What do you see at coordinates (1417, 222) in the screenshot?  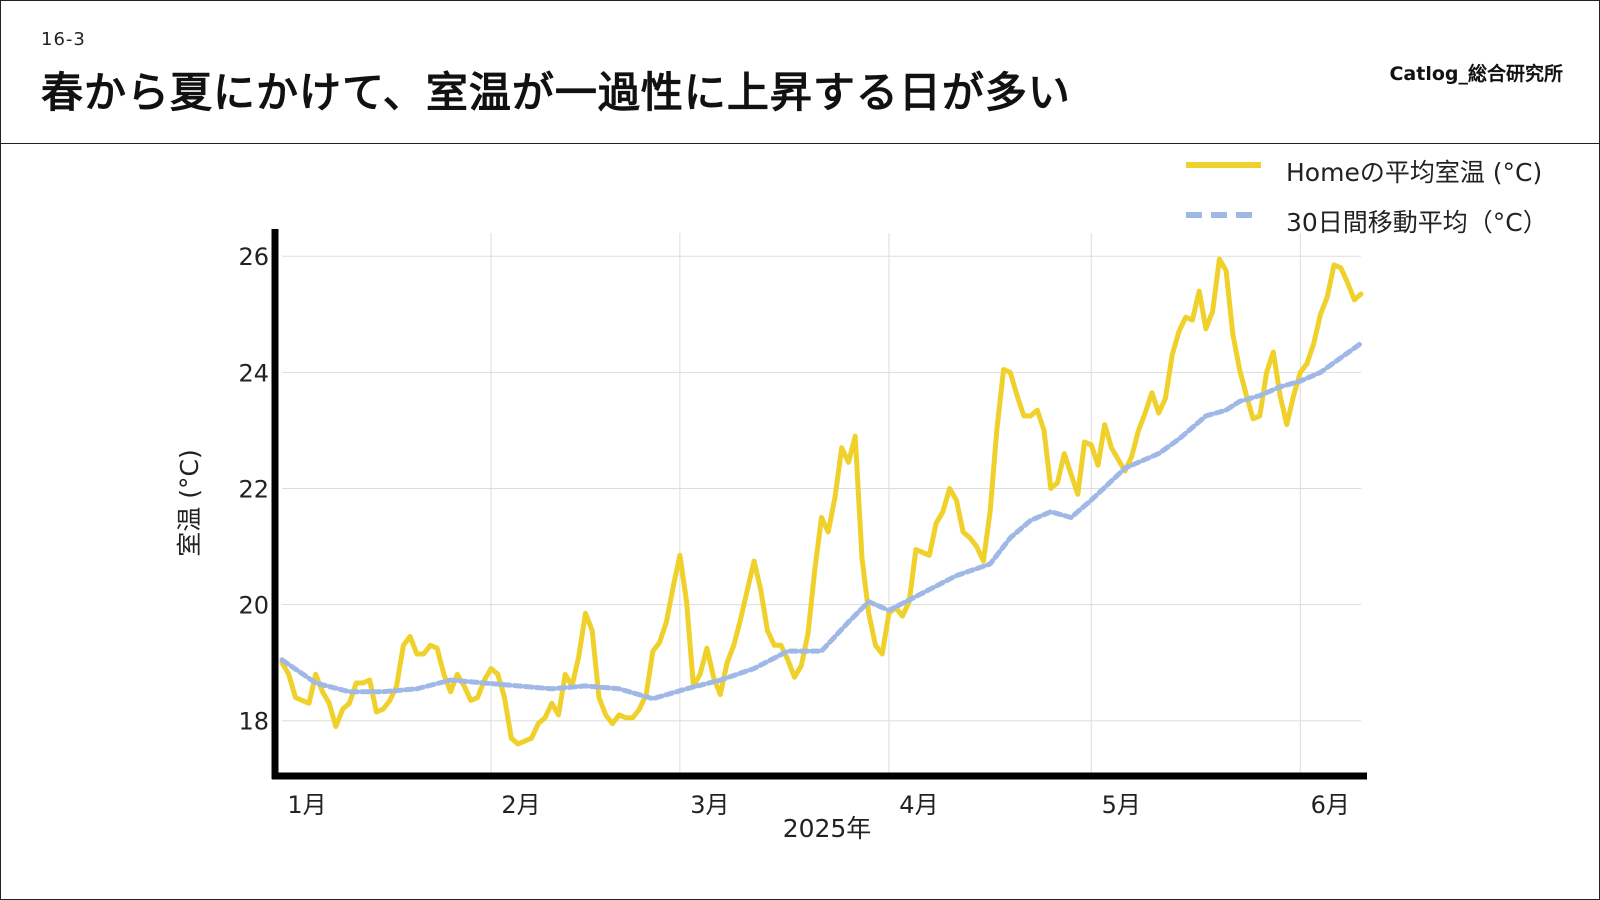 I see `legend-label-average: 30日間移動平均（°C）` at bounding box center [1417, 222].